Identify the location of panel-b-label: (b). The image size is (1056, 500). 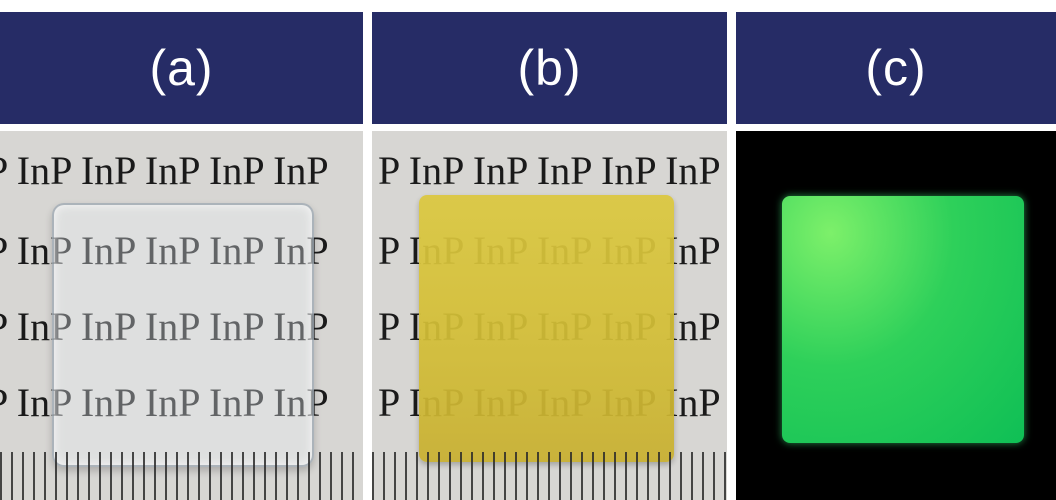
(549, 68).